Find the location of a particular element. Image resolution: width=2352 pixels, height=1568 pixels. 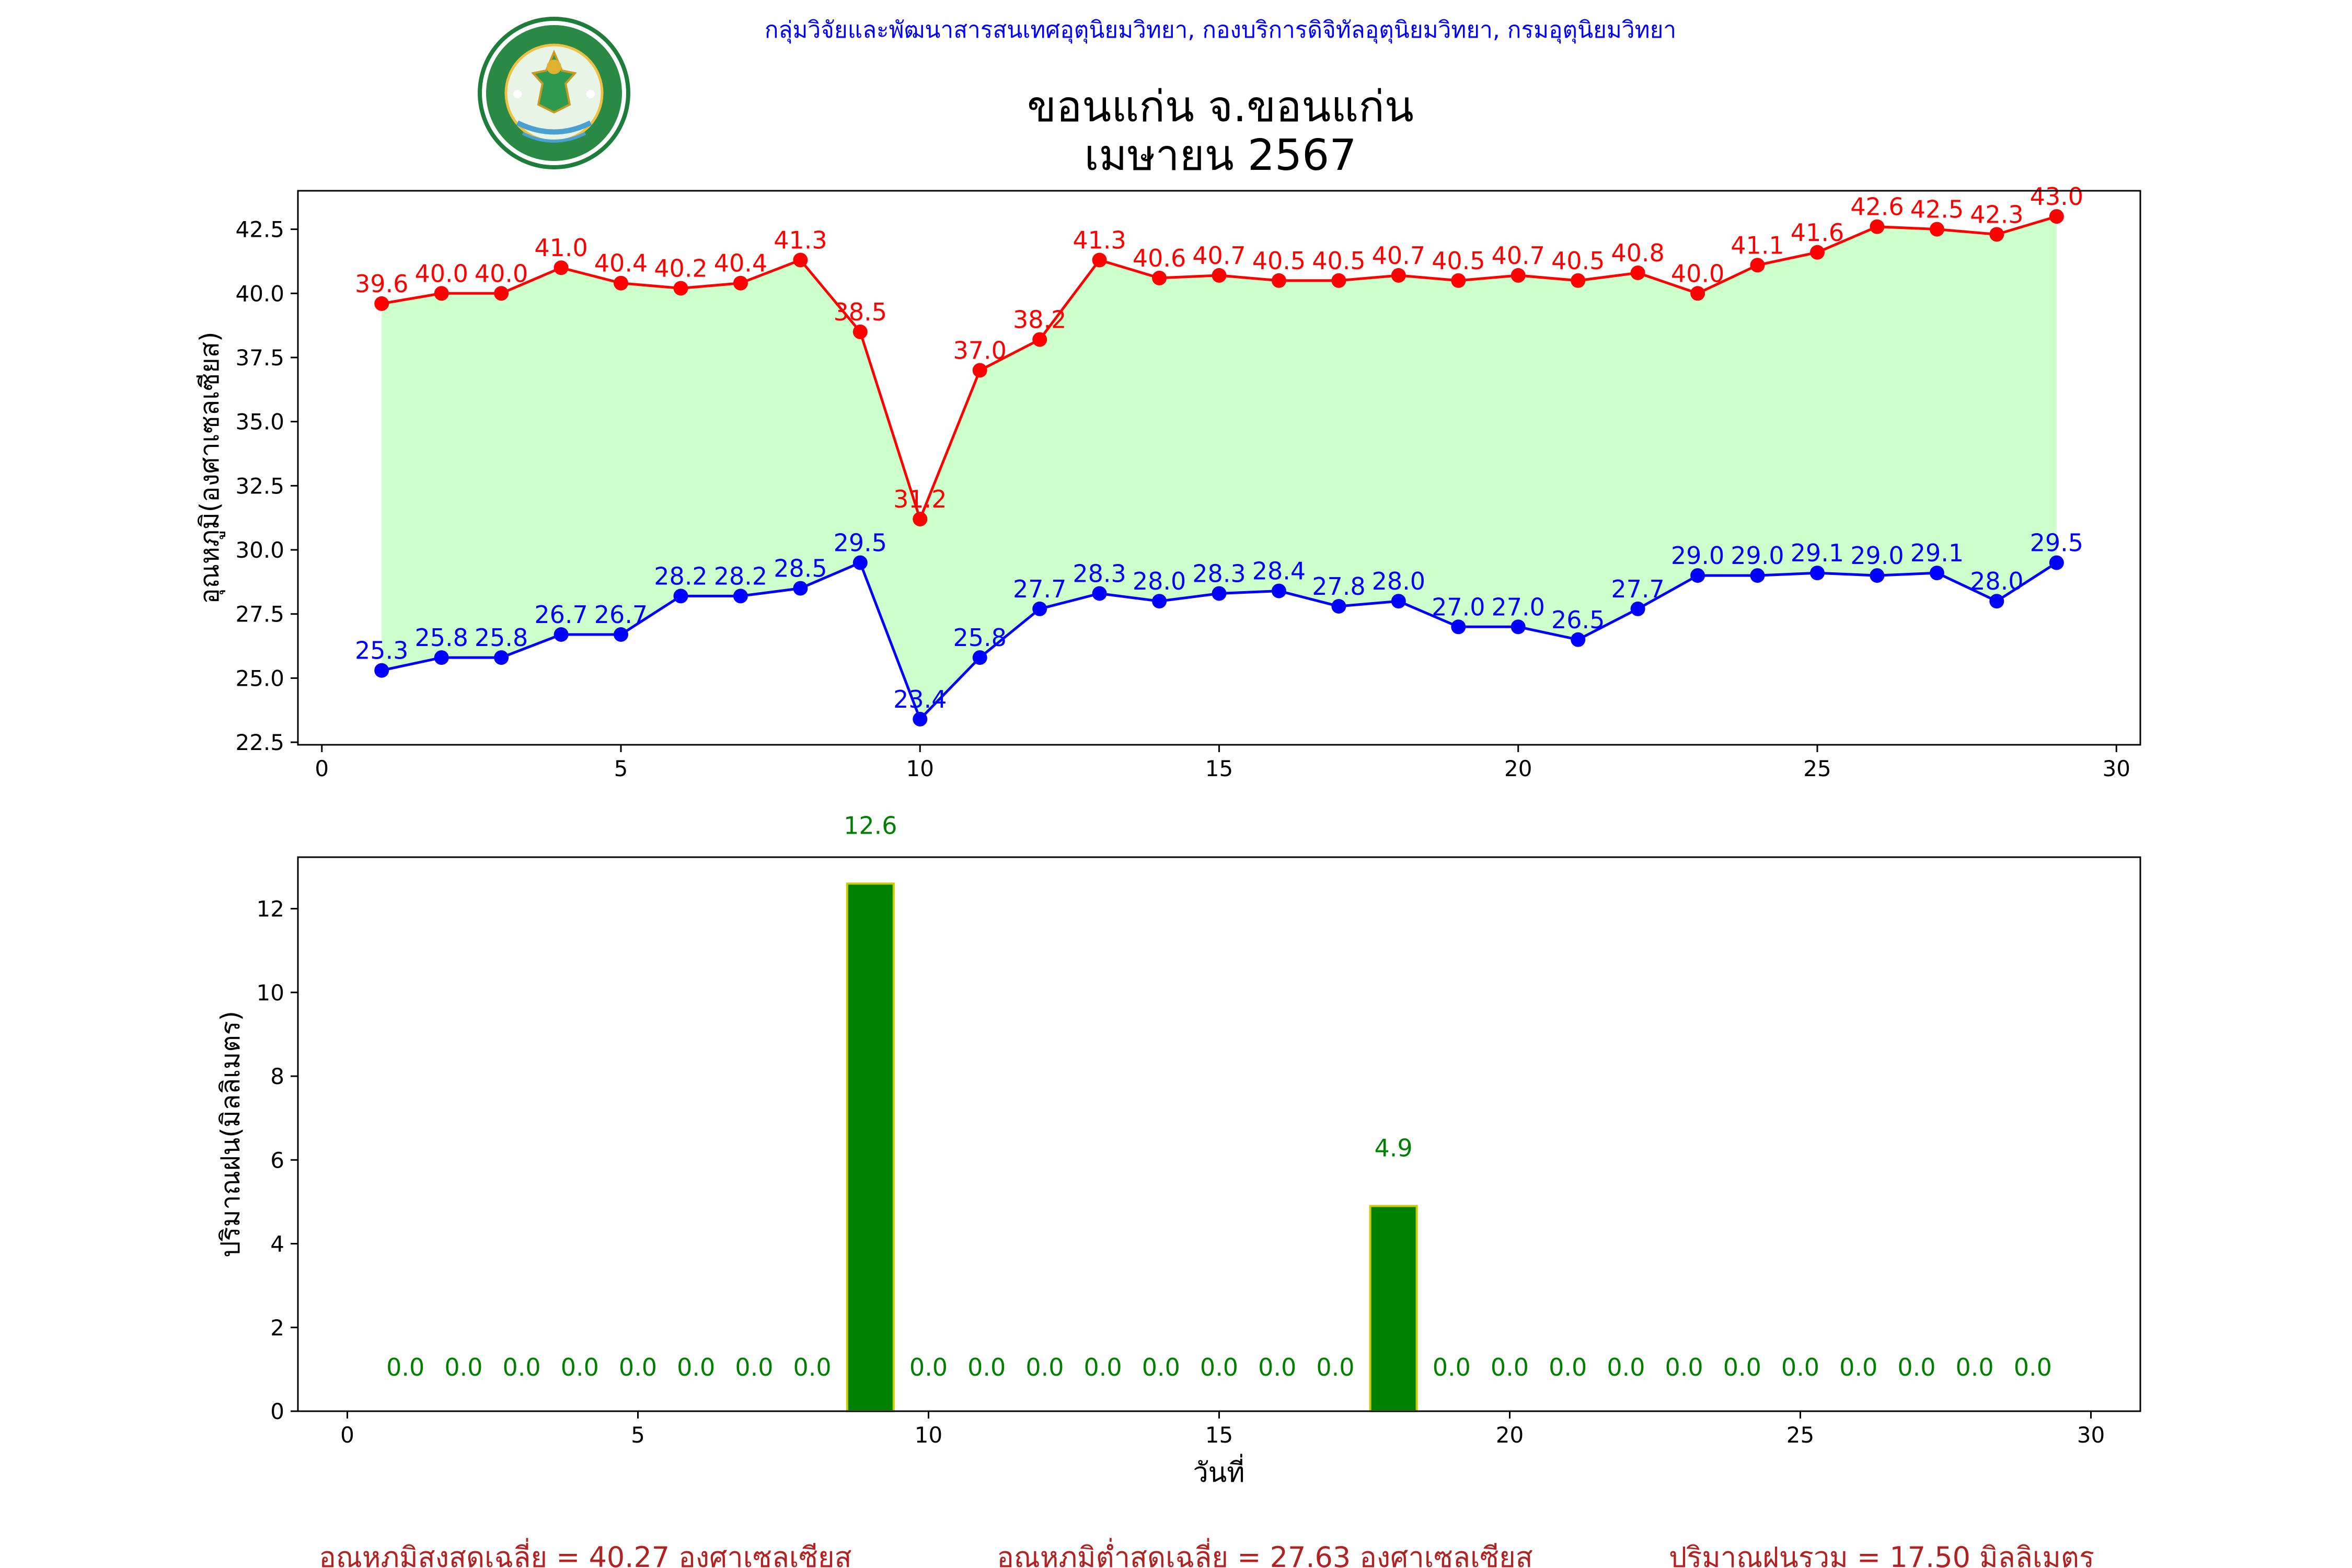

max-temperature-data-label: 41.6 is located at coordinates (1817, 232).